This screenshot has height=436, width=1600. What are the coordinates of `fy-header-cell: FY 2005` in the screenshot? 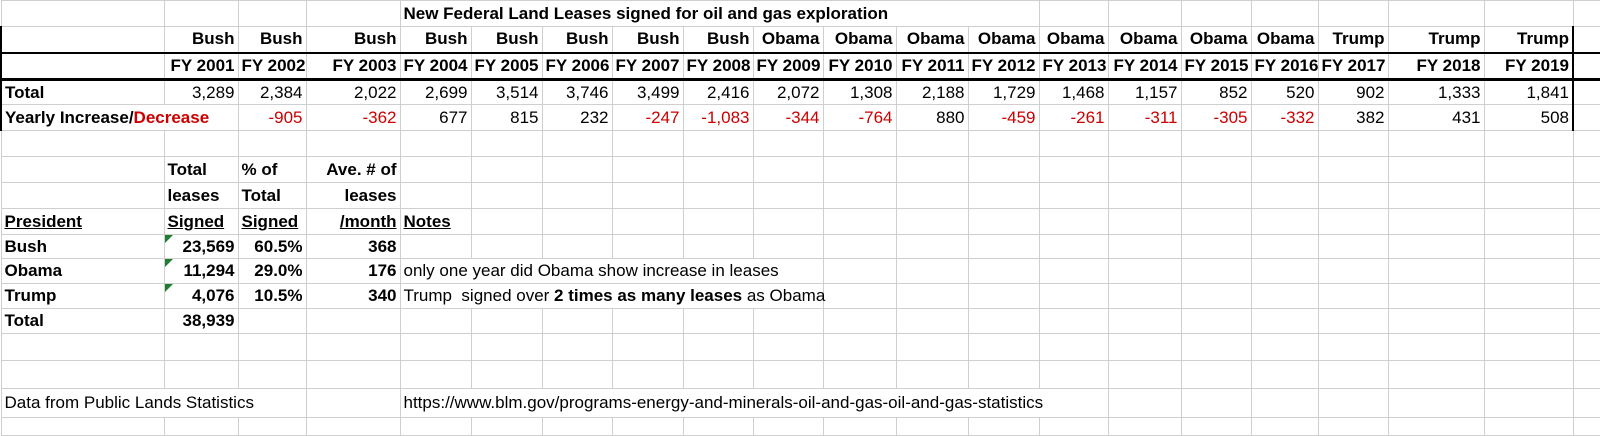 It's located at (506, 66).